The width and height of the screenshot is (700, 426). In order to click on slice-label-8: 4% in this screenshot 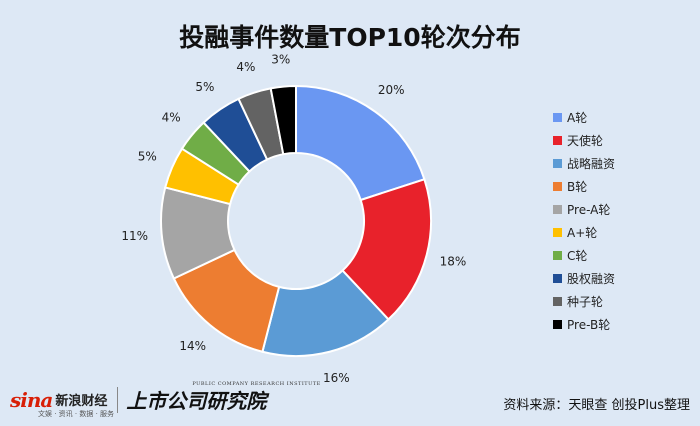, I will do `click(245, 67)`.